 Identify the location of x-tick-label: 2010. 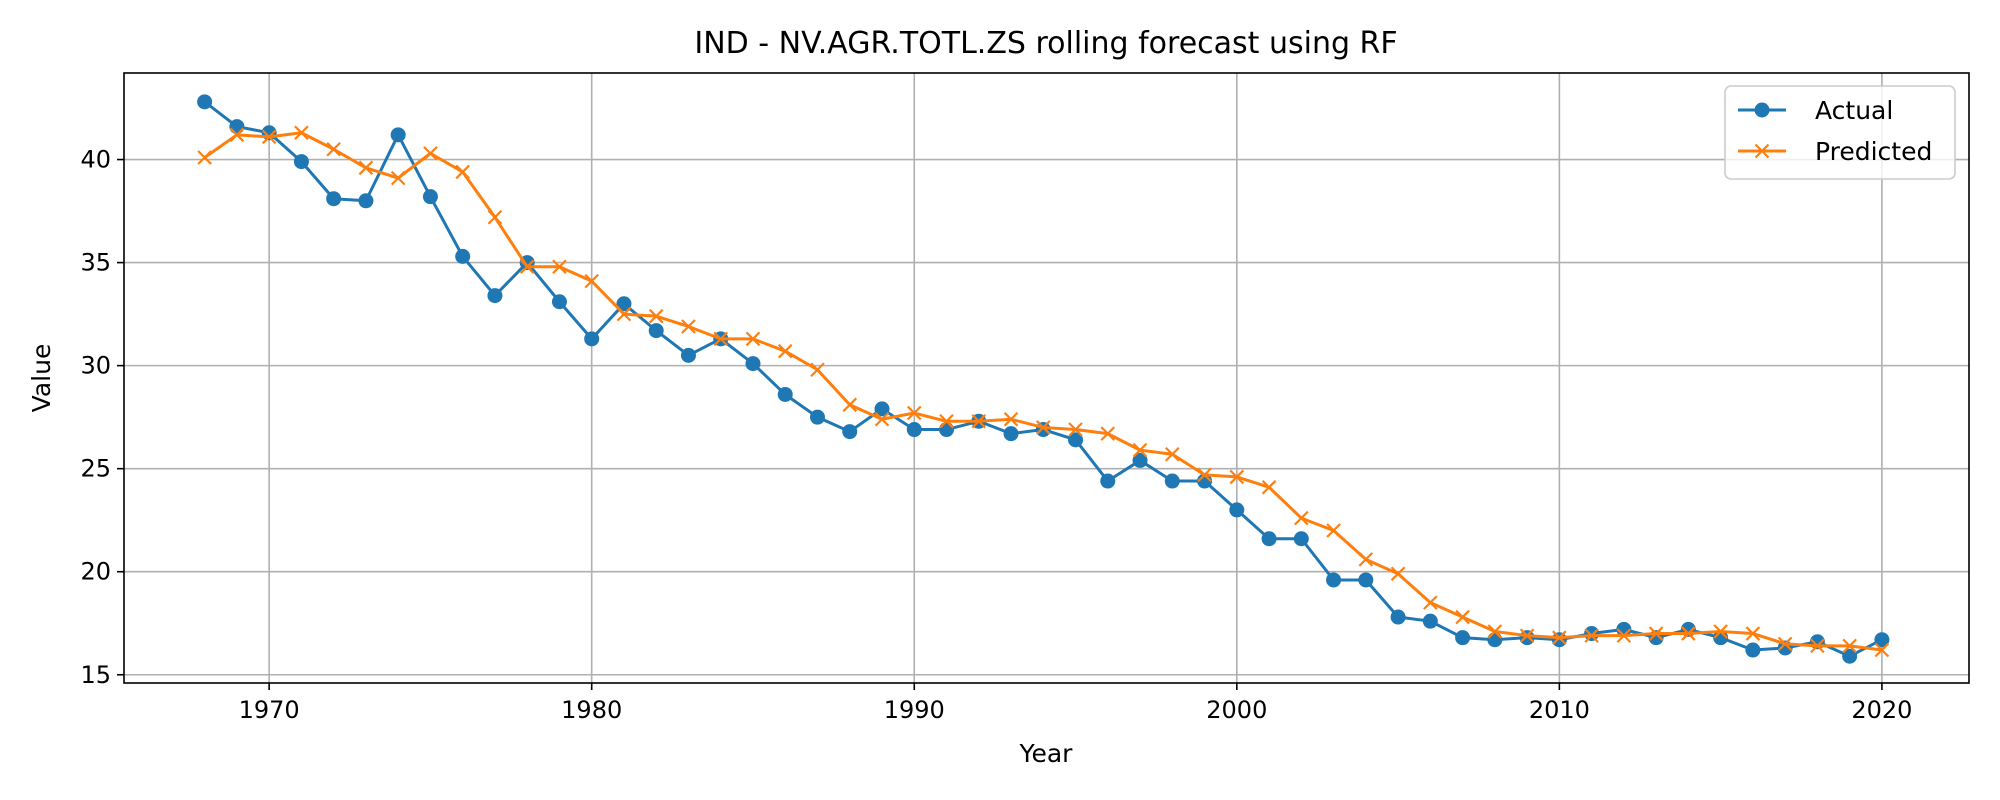
(1559, 710).